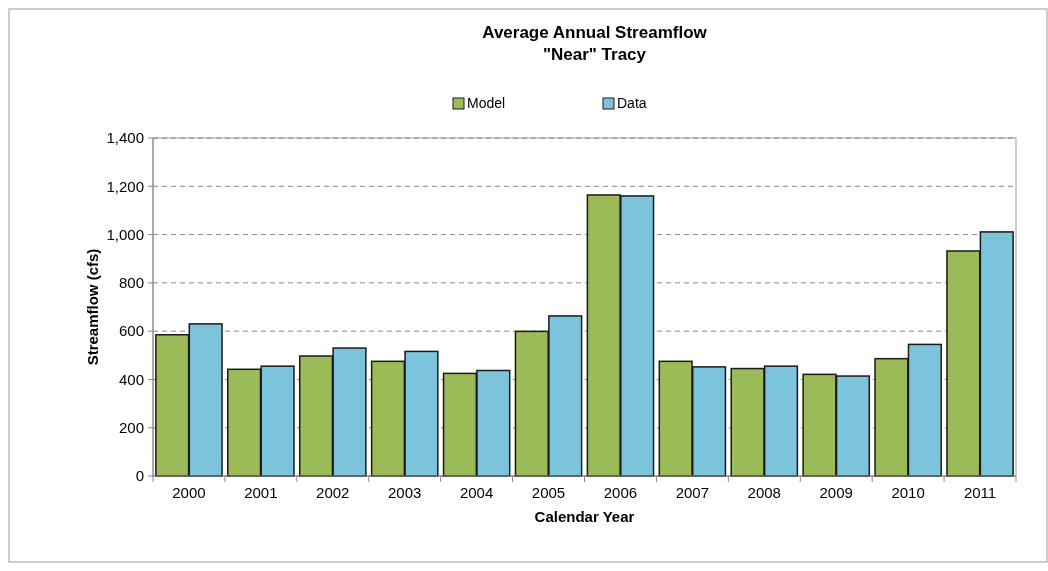 This screenshot has height=571, width=1048. What do you see at coordinates (836, 492) in the screenshot?
I see `x-tick-label: 2009` at bounding box center [836, 492].